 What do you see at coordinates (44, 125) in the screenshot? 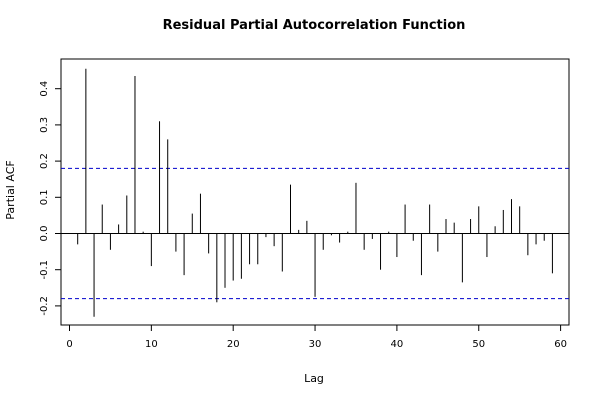
I see `y-tick-label: 0.3` at bounding box center [44, 125].